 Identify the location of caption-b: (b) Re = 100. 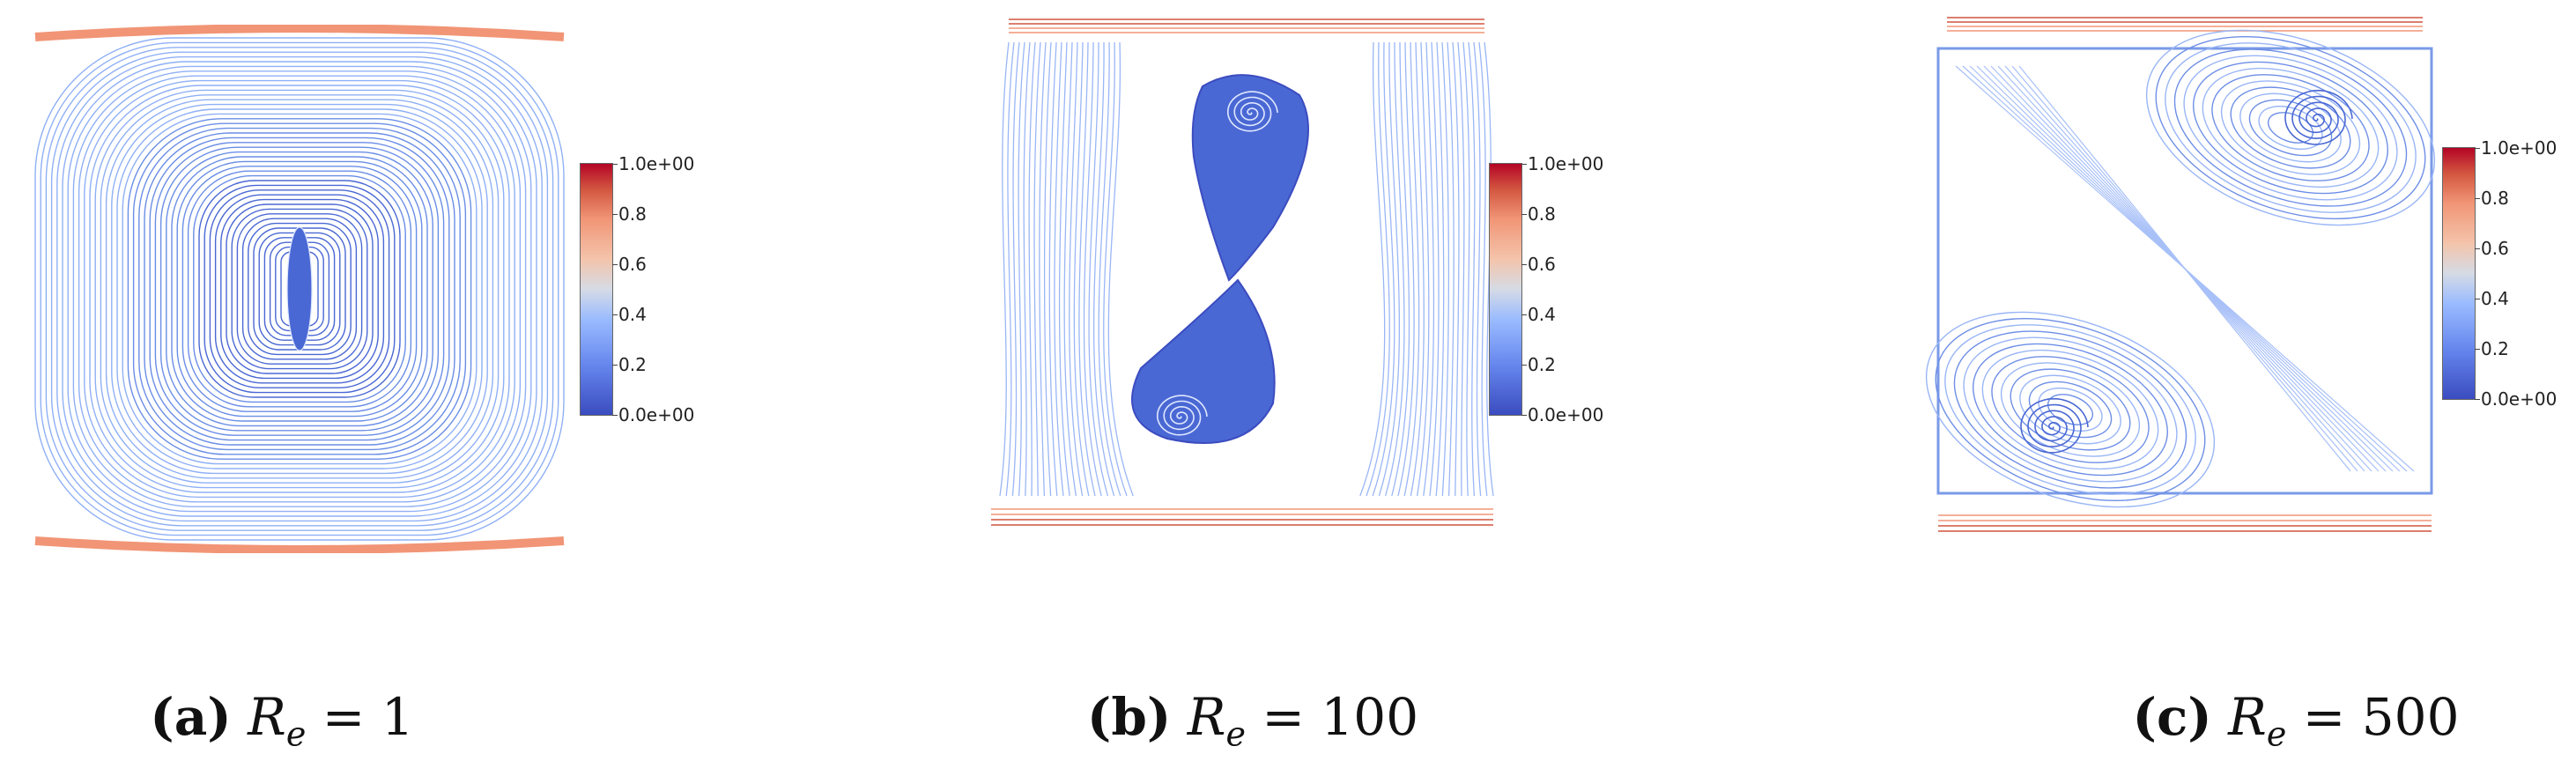
(1253, 720).